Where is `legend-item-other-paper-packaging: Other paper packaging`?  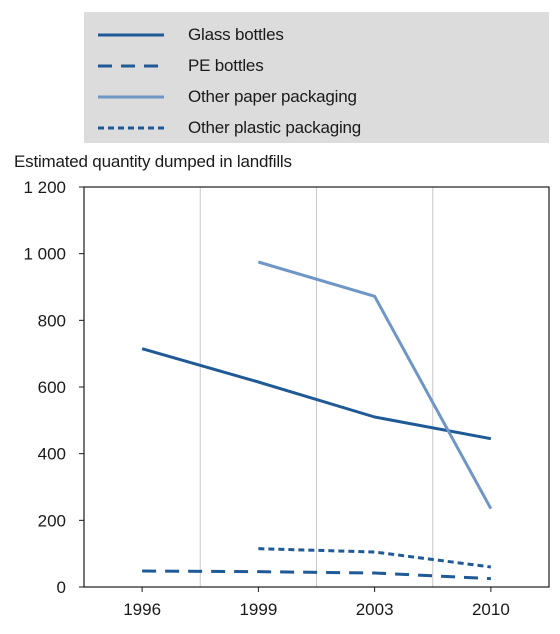 legend-item-other-paper-packaging: Other paper packaging is located at coordinates (226, 97).